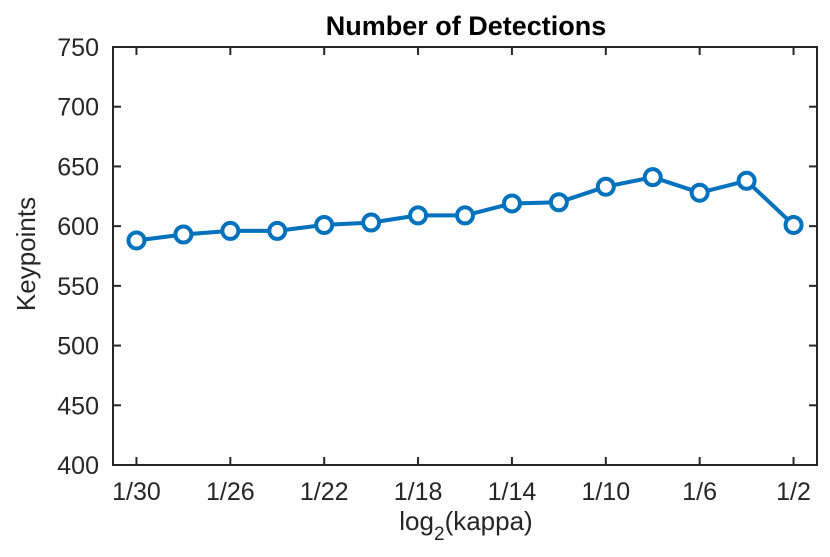 The height and width of the screenshot is (557, 830). I want to click on x-tick-label: 1/6, so click(699, 492).